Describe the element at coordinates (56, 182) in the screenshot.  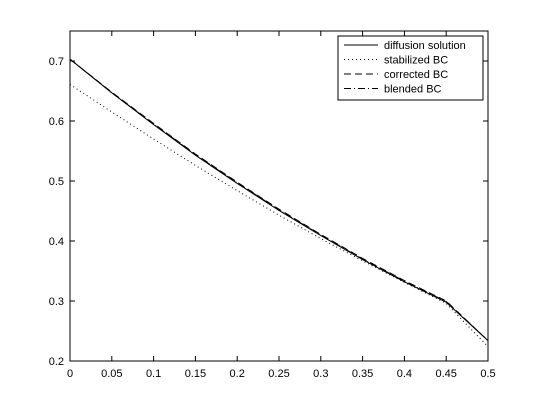
I see `y-tick-label: 0.5` at that location.